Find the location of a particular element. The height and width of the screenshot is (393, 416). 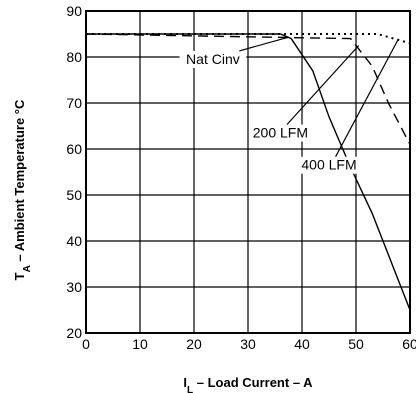

y-axis-label-main: T is located at coordinates (19, 276).